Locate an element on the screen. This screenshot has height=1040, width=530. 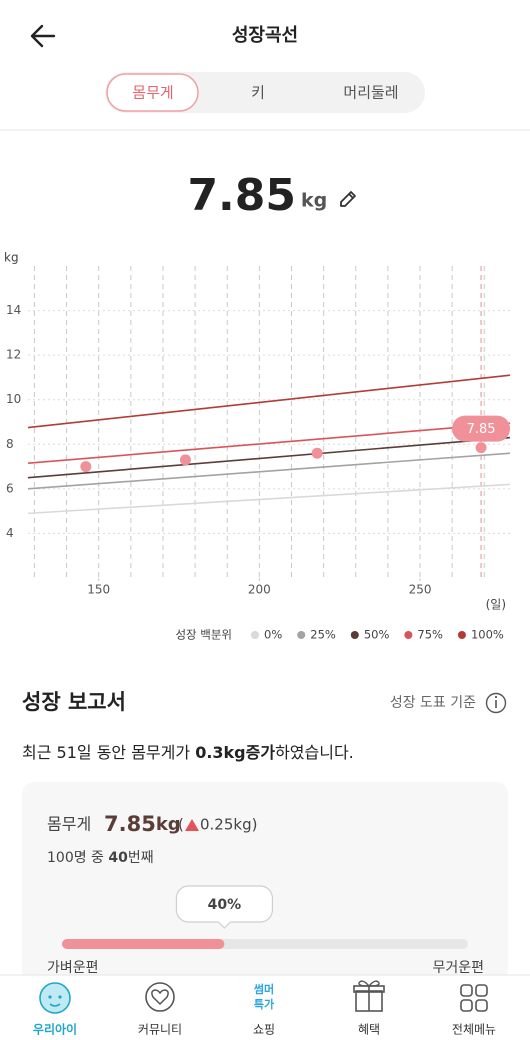
shop-badge: 썸머 is located at coordinates (264, 989).